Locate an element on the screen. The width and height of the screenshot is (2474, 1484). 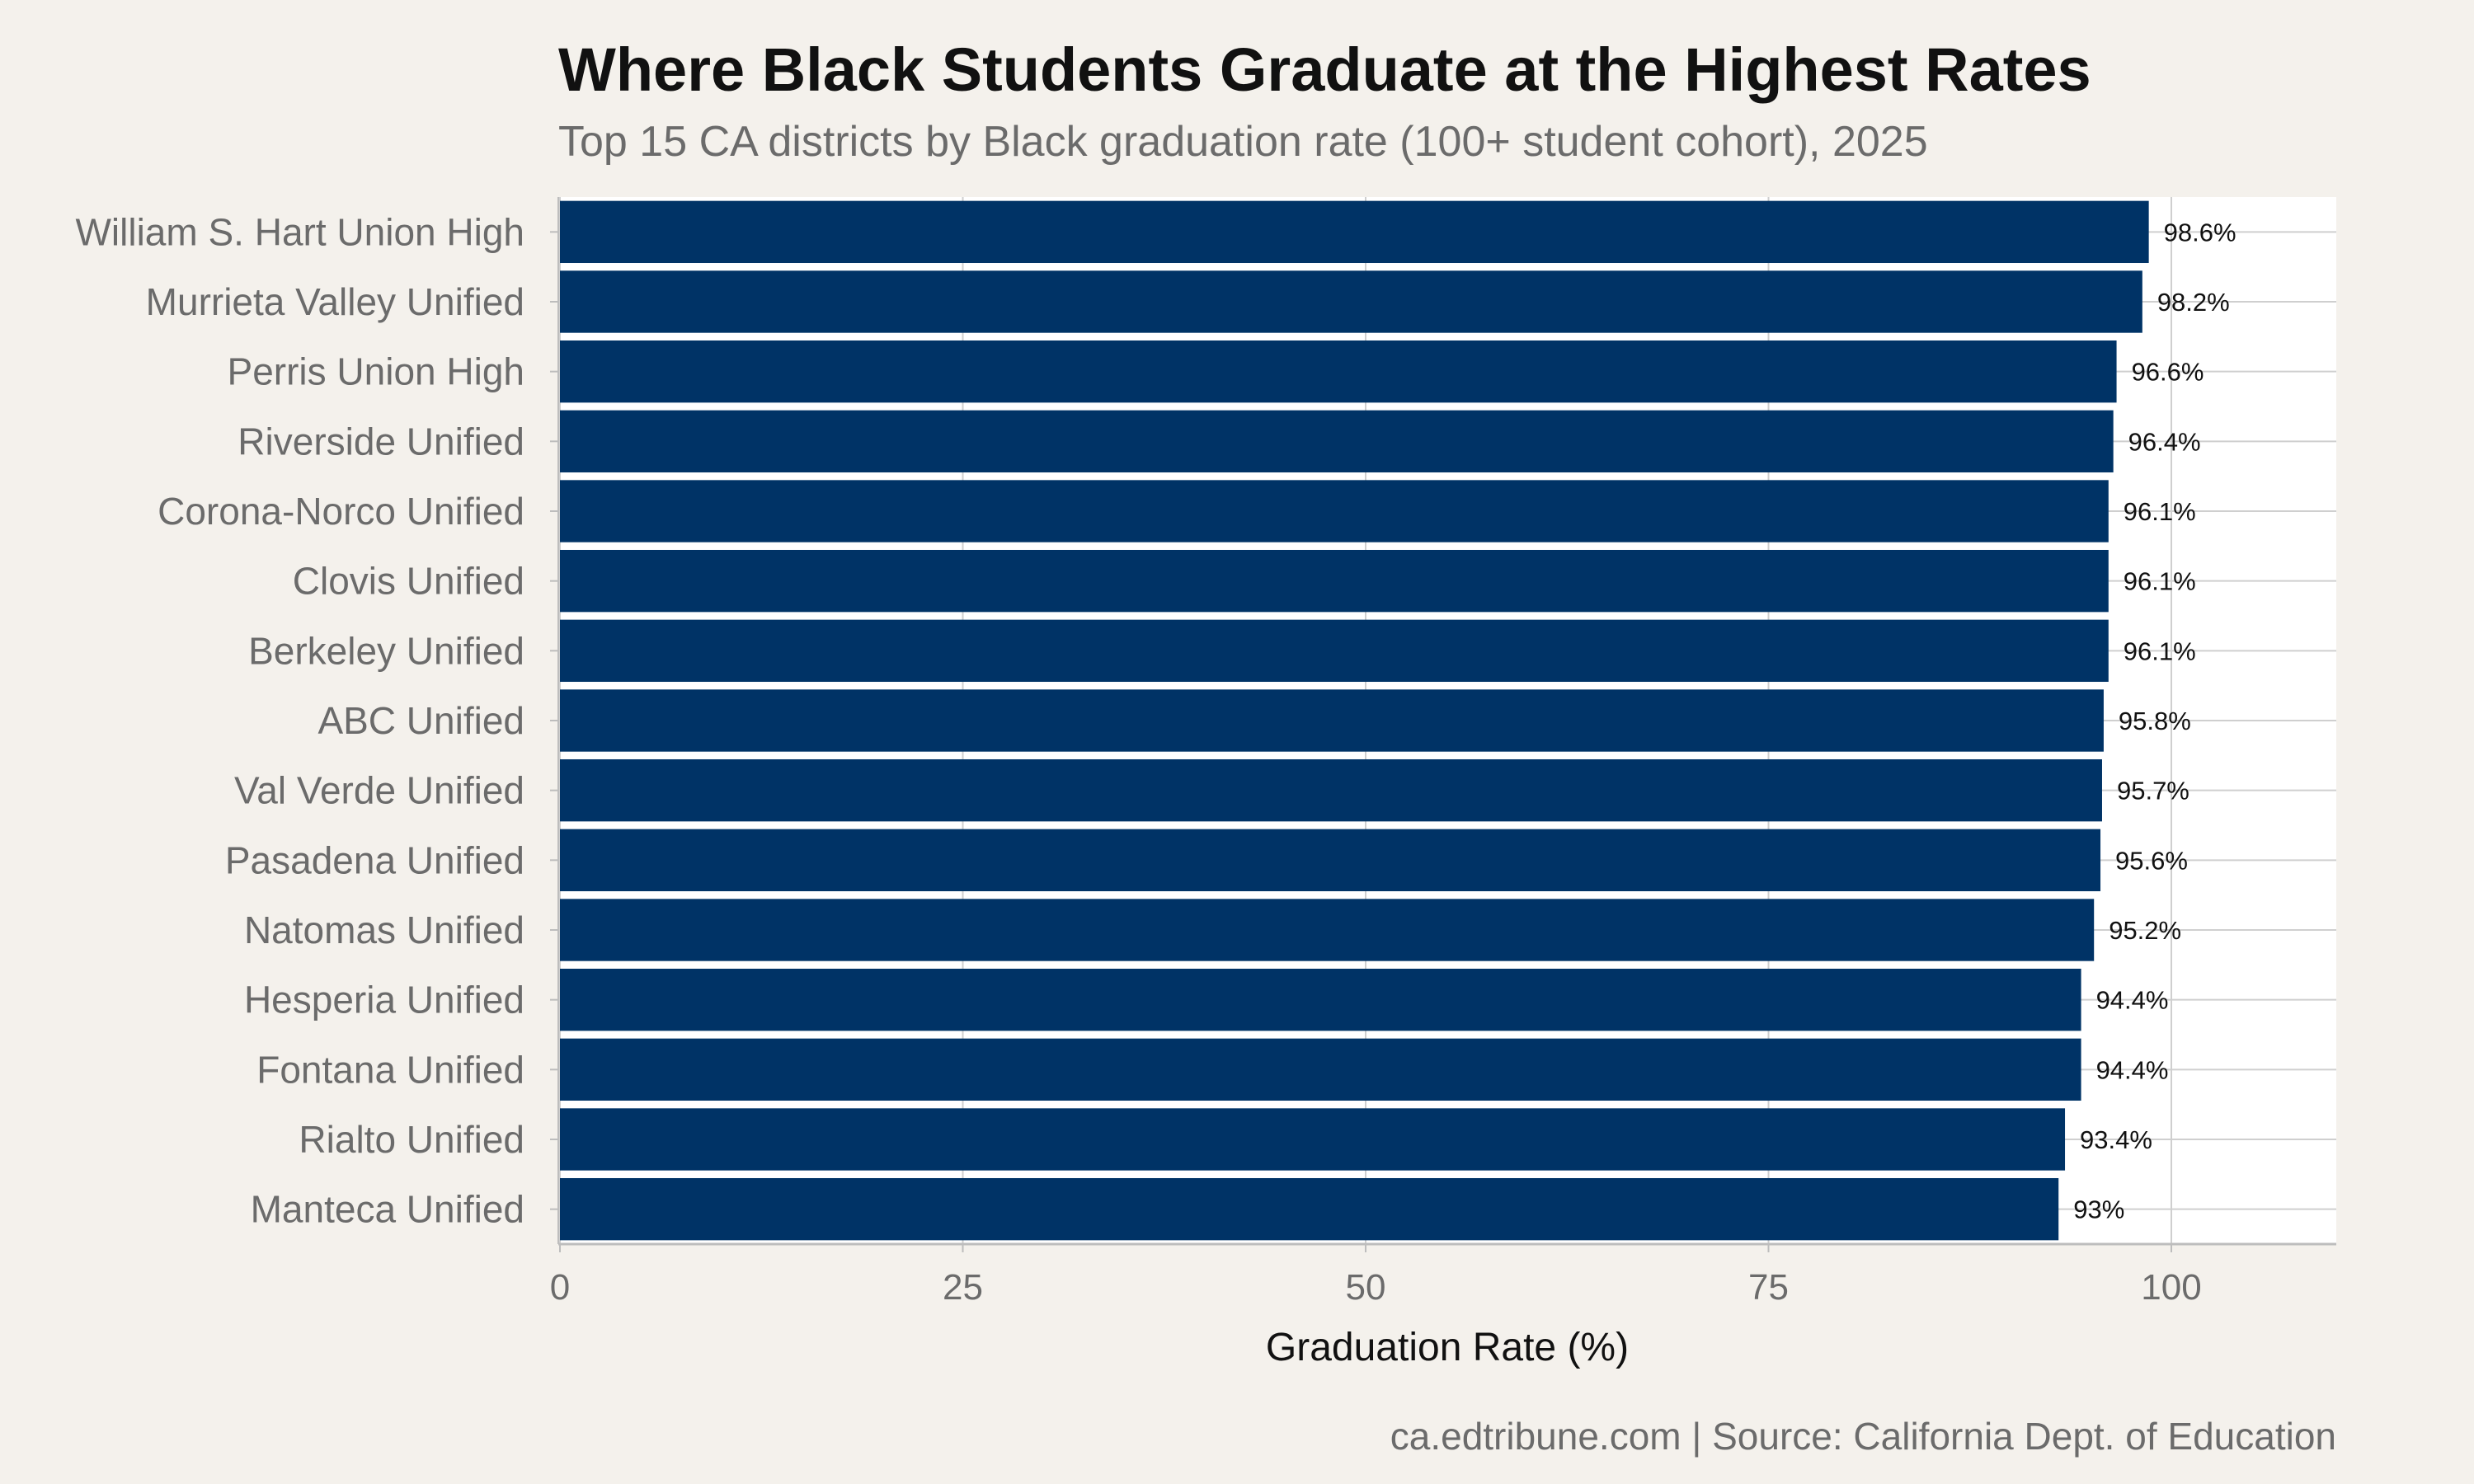
data-label: 95.6% is located at coordinates (2151, 860).